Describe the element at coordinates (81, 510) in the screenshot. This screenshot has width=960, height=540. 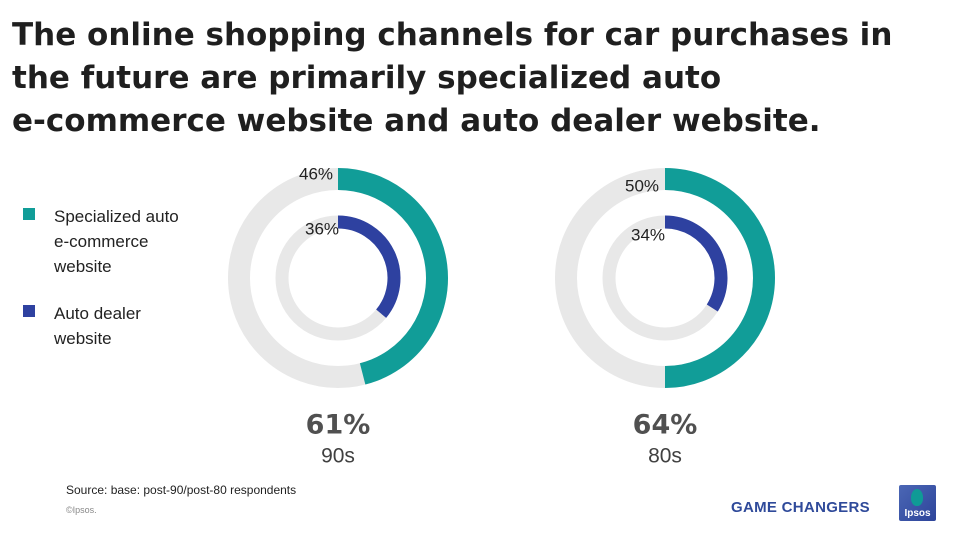
I see `copyright-note: ©Ipsos.` at that location.